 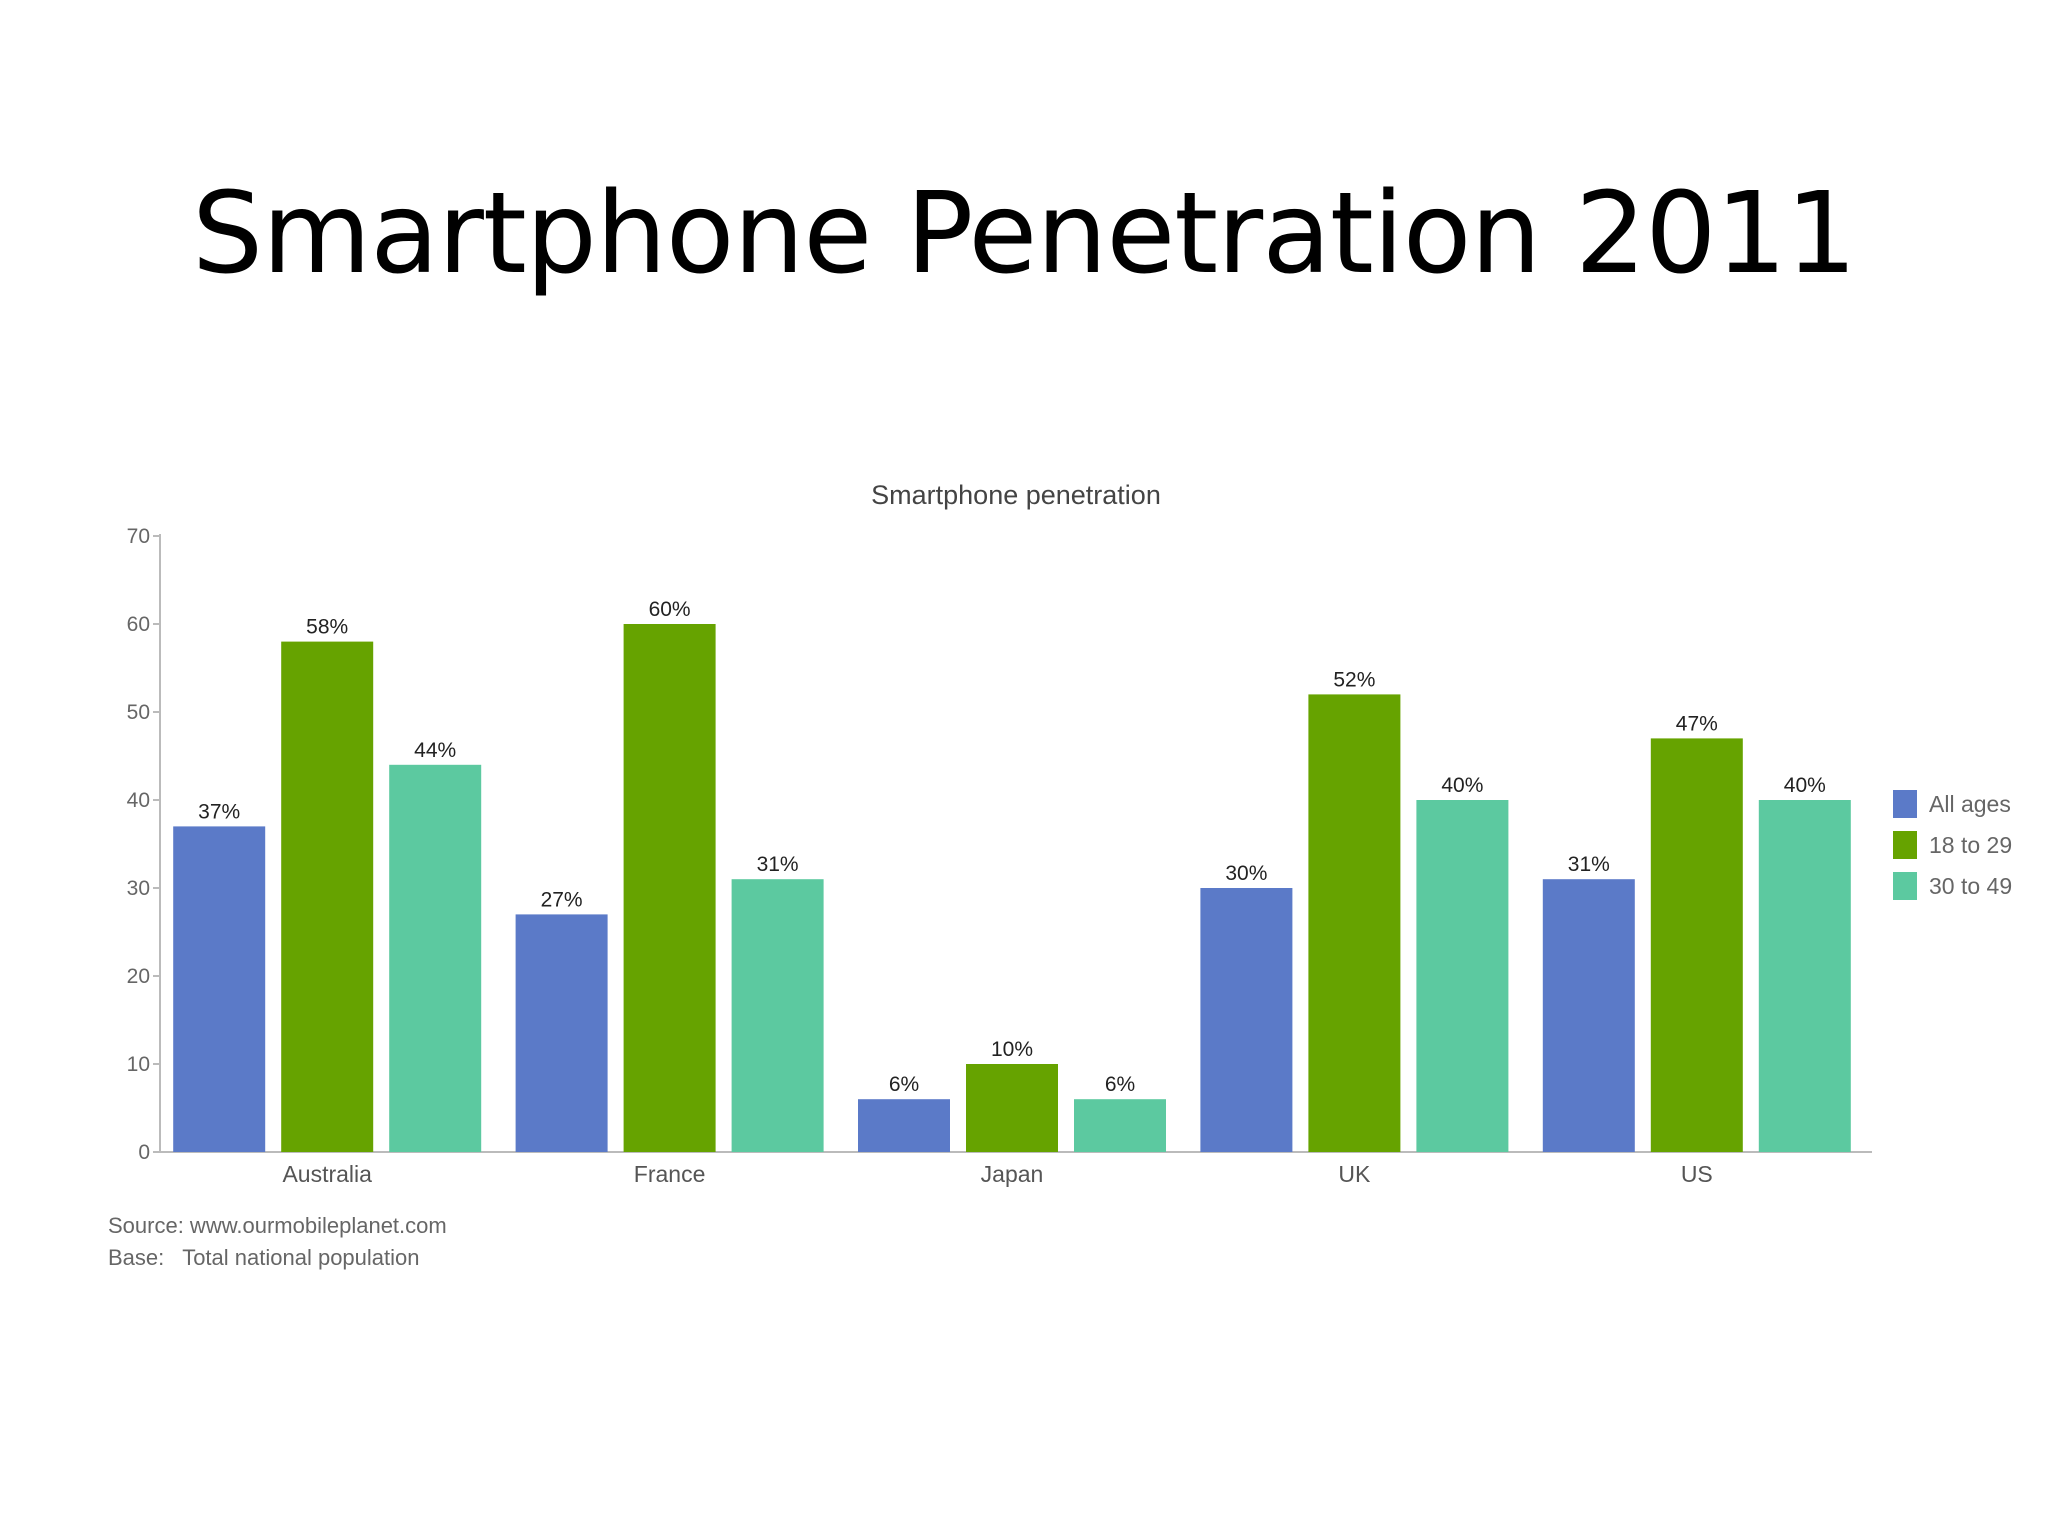 What do you see at coordinates (277, 1225) in the screenshot?
I see `source-note: Source: www.ourmobileplanet.com` at bounding box center [277, 1225].